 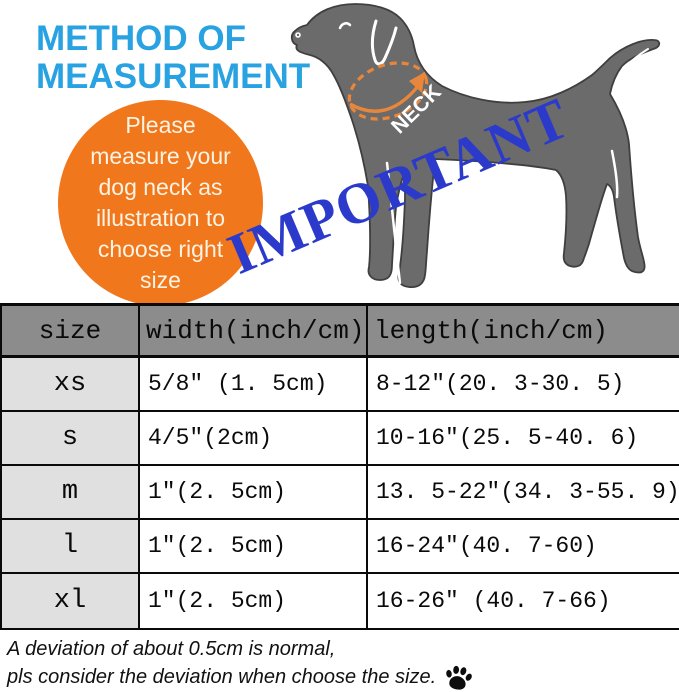 I want to click on table-cell-length: 10-16″(25. 5-40. 6), so click(x=523, y=439).